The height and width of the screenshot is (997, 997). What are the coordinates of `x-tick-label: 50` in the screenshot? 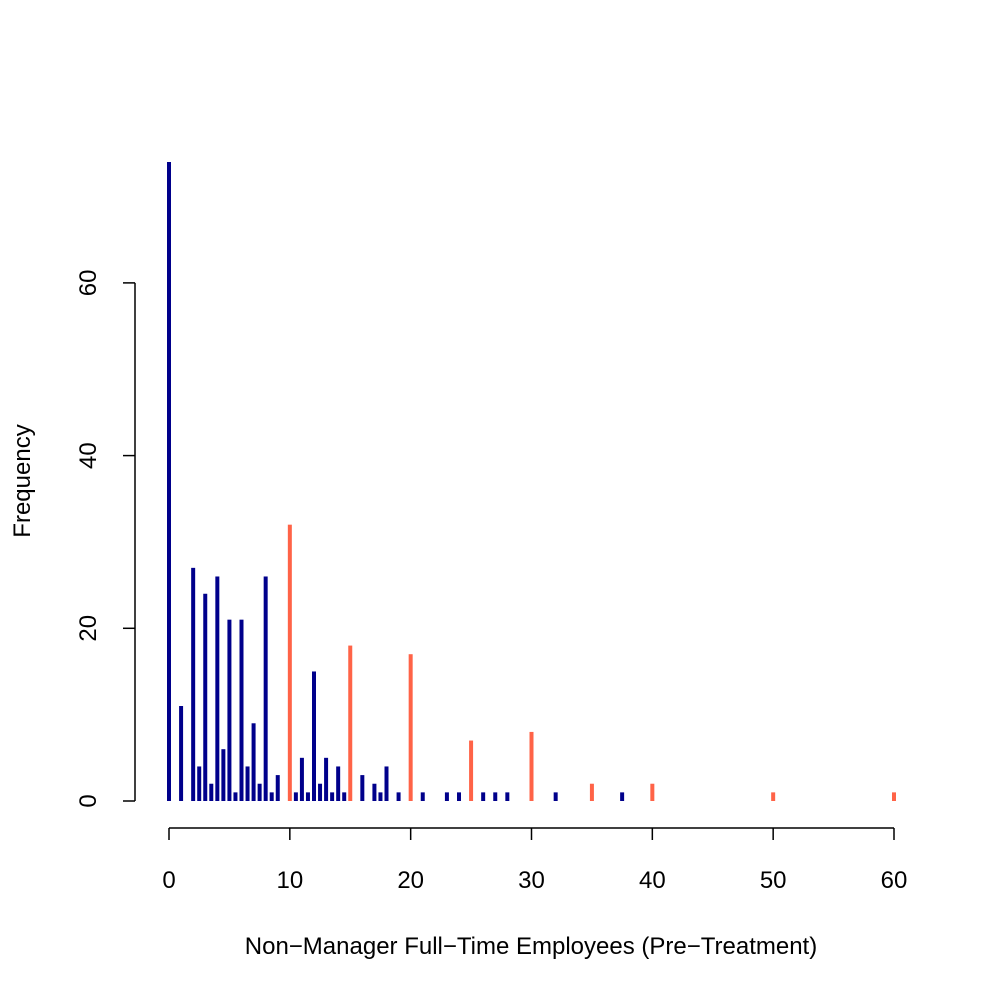 It's located at (773, 880).